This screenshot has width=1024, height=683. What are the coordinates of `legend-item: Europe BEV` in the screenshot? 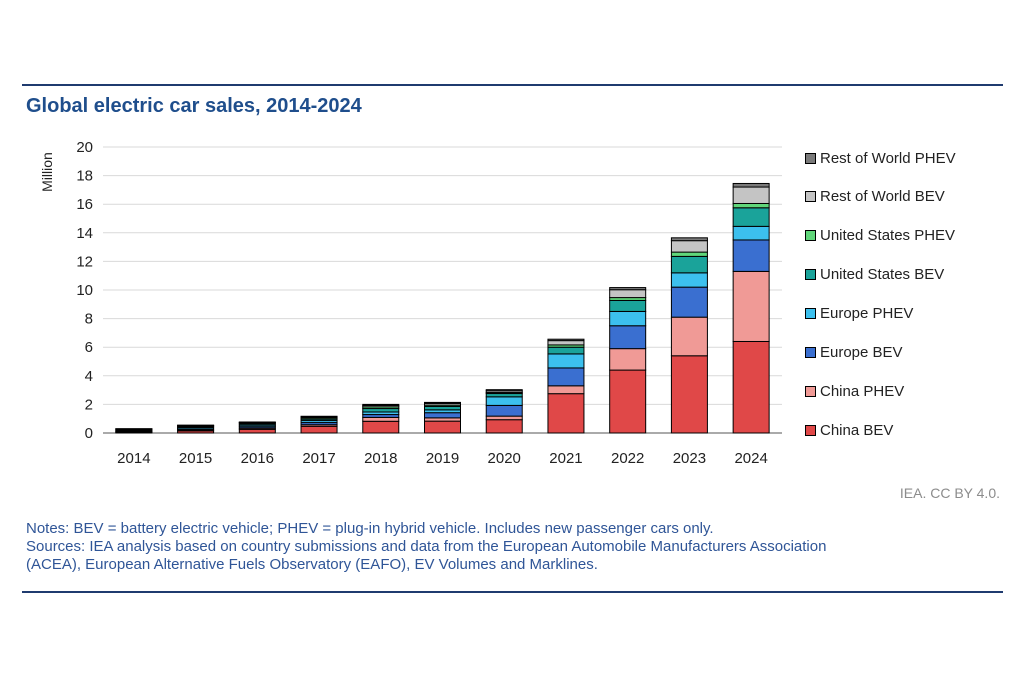 It's located at (854, 353).